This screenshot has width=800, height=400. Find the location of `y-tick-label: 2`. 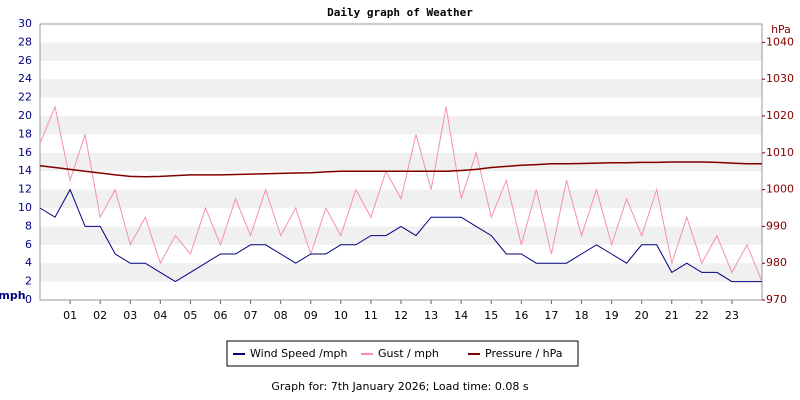

y-tick-label: 2 is located at coordinates (28, 281).